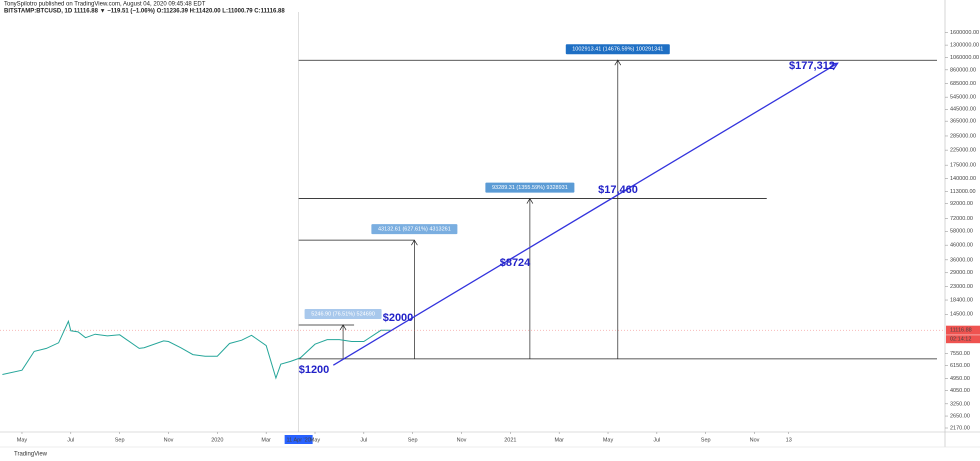 The width and height of the screenshot is (980, 461). I want to click on y-tick-label: 4050.00, so click(960, 391).